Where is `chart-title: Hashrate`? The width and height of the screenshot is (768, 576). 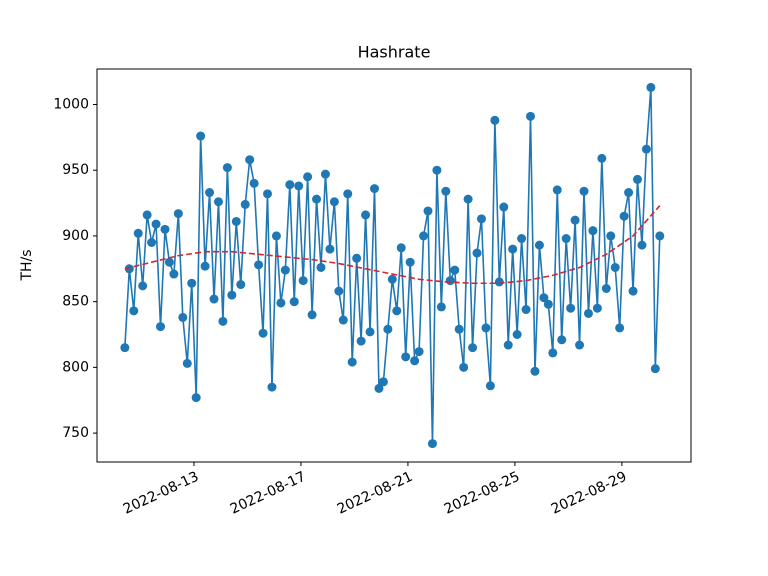 chart-title: Hashrate is located at coordinates (394, 52).